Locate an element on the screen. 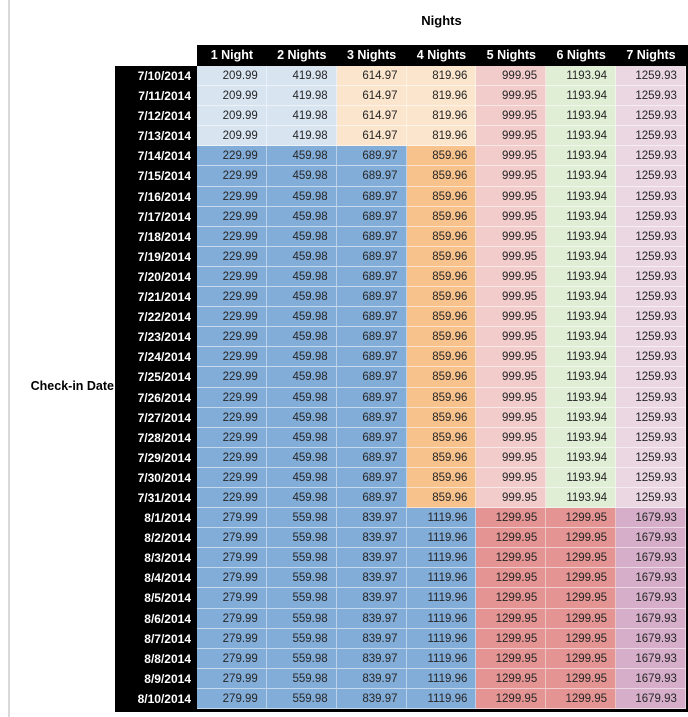 The height and width of the screenshot is (717, 688). date-cell: 8/3/2014 is located at coordinates (156, 558).